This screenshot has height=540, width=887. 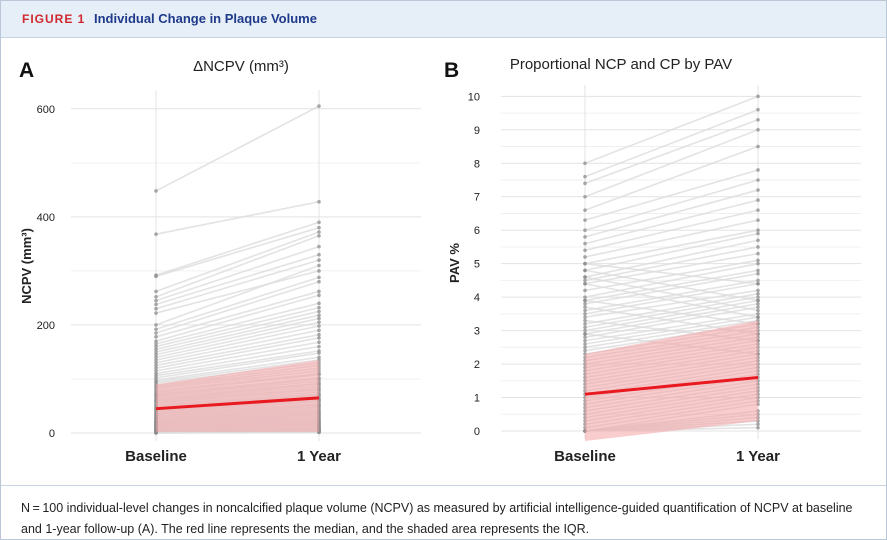 What do you see at coordinates (477, 198) in the screenshot?
I see `panel-b-y-tick-label: 7` at bounding box center [477, 198].